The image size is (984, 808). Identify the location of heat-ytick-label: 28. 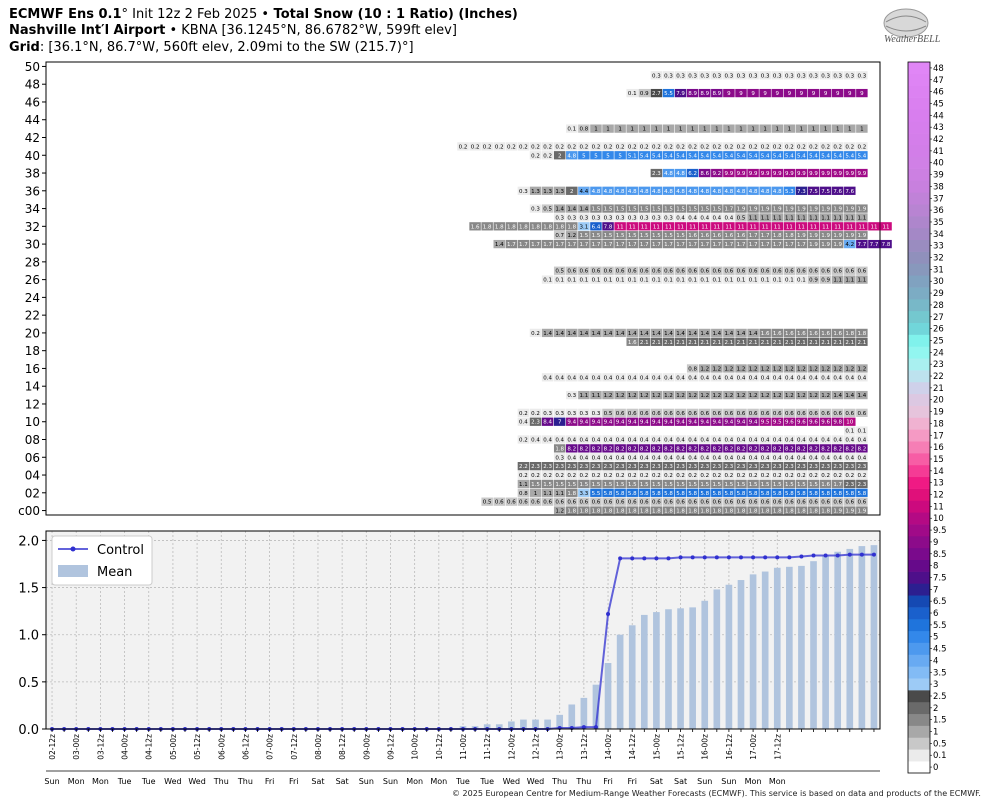
(32, 262).